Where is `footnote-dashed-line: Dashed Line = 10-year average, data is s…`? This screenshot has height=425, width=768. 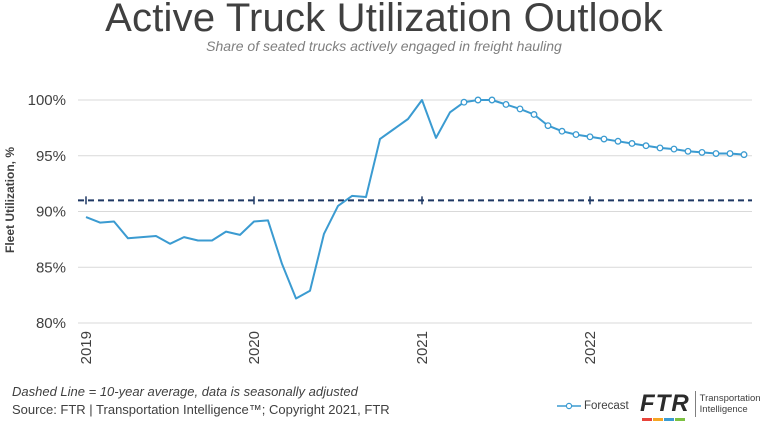
footnote-dashed-line: Dashed Line = 10-year average, data is s… is located at coordinates (185, 391).